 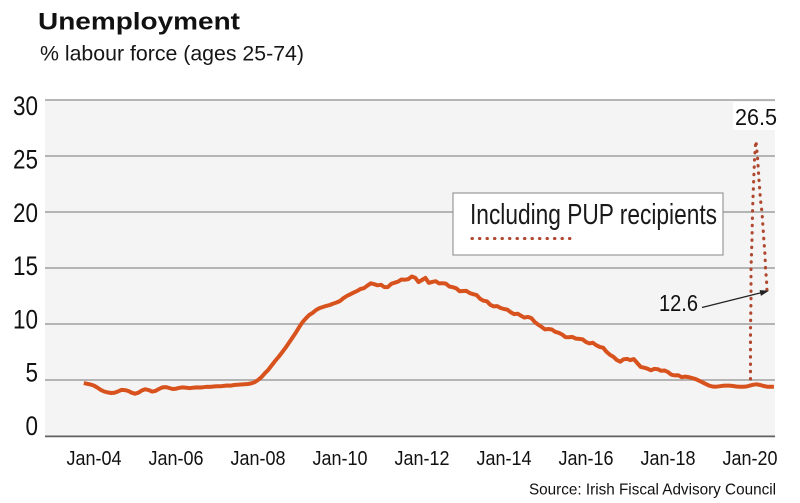 I want to click on svg-text: % labour force (ages 25-74), so click(x=172, y=54).